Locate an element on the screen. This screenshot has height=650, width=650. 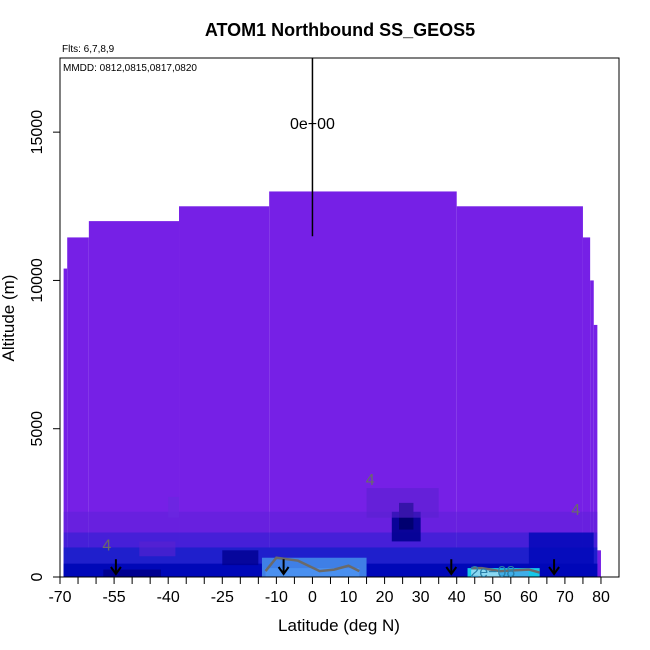
y-axis: 0 5000 10000 15000 is located at coordinates (44, 345).